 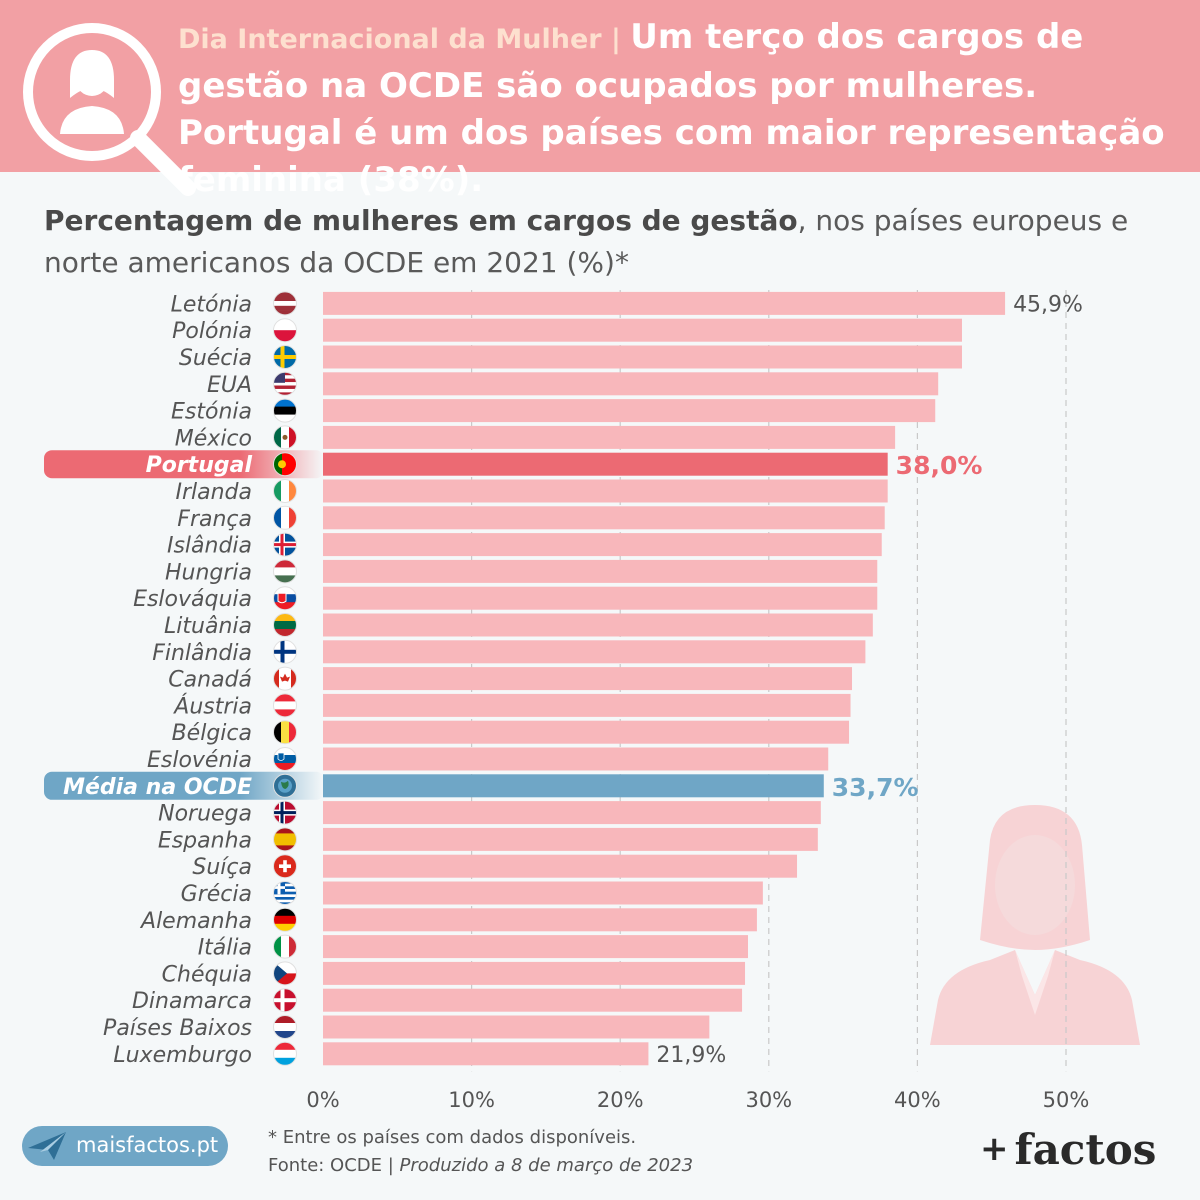 I want to click on flag-estonia-icon, so click(x=285, y=410).